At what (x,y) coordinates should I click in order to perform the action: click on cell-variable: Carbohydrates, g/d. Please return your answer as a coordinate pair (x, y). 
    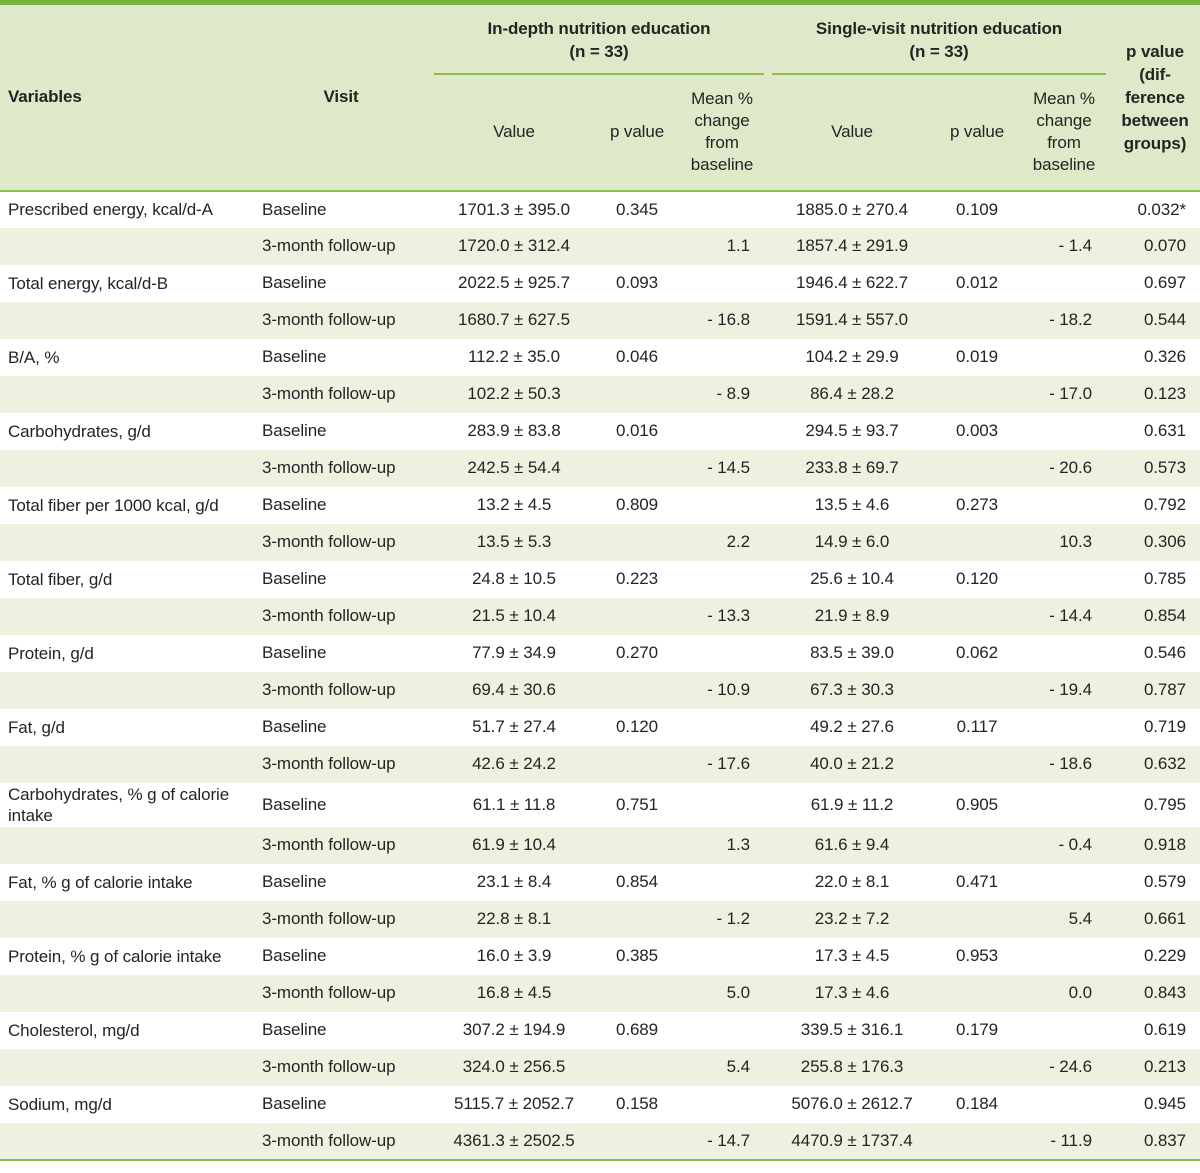
    Looking at the image, I should click on (126, 431).